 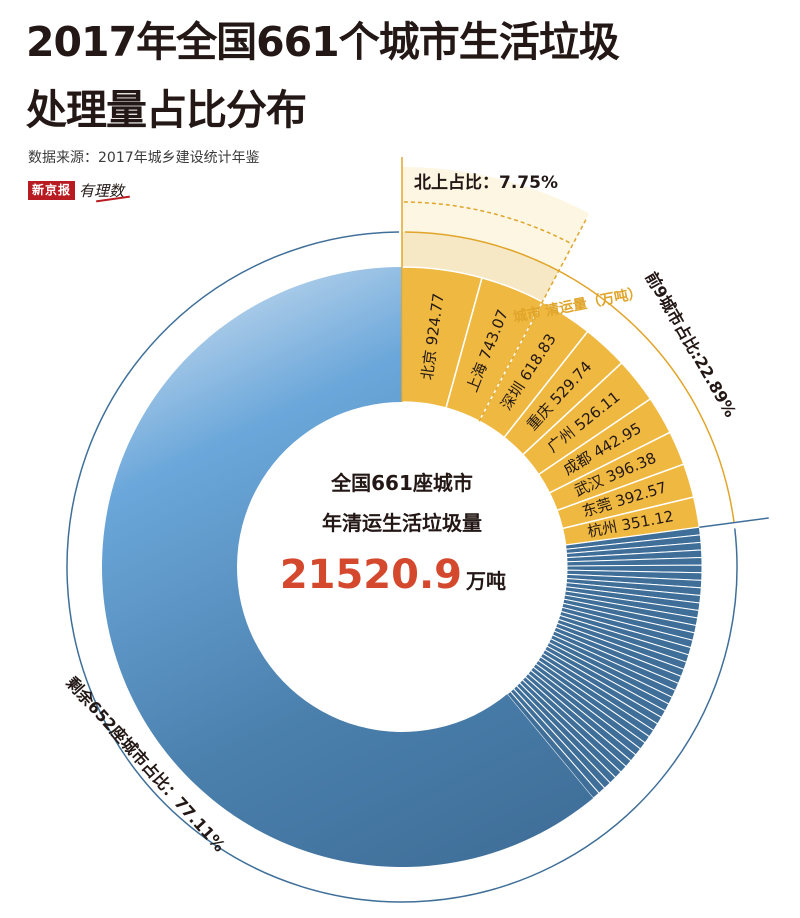 I want to click on brand-sub: 有理数, so click(x=102, y=190).